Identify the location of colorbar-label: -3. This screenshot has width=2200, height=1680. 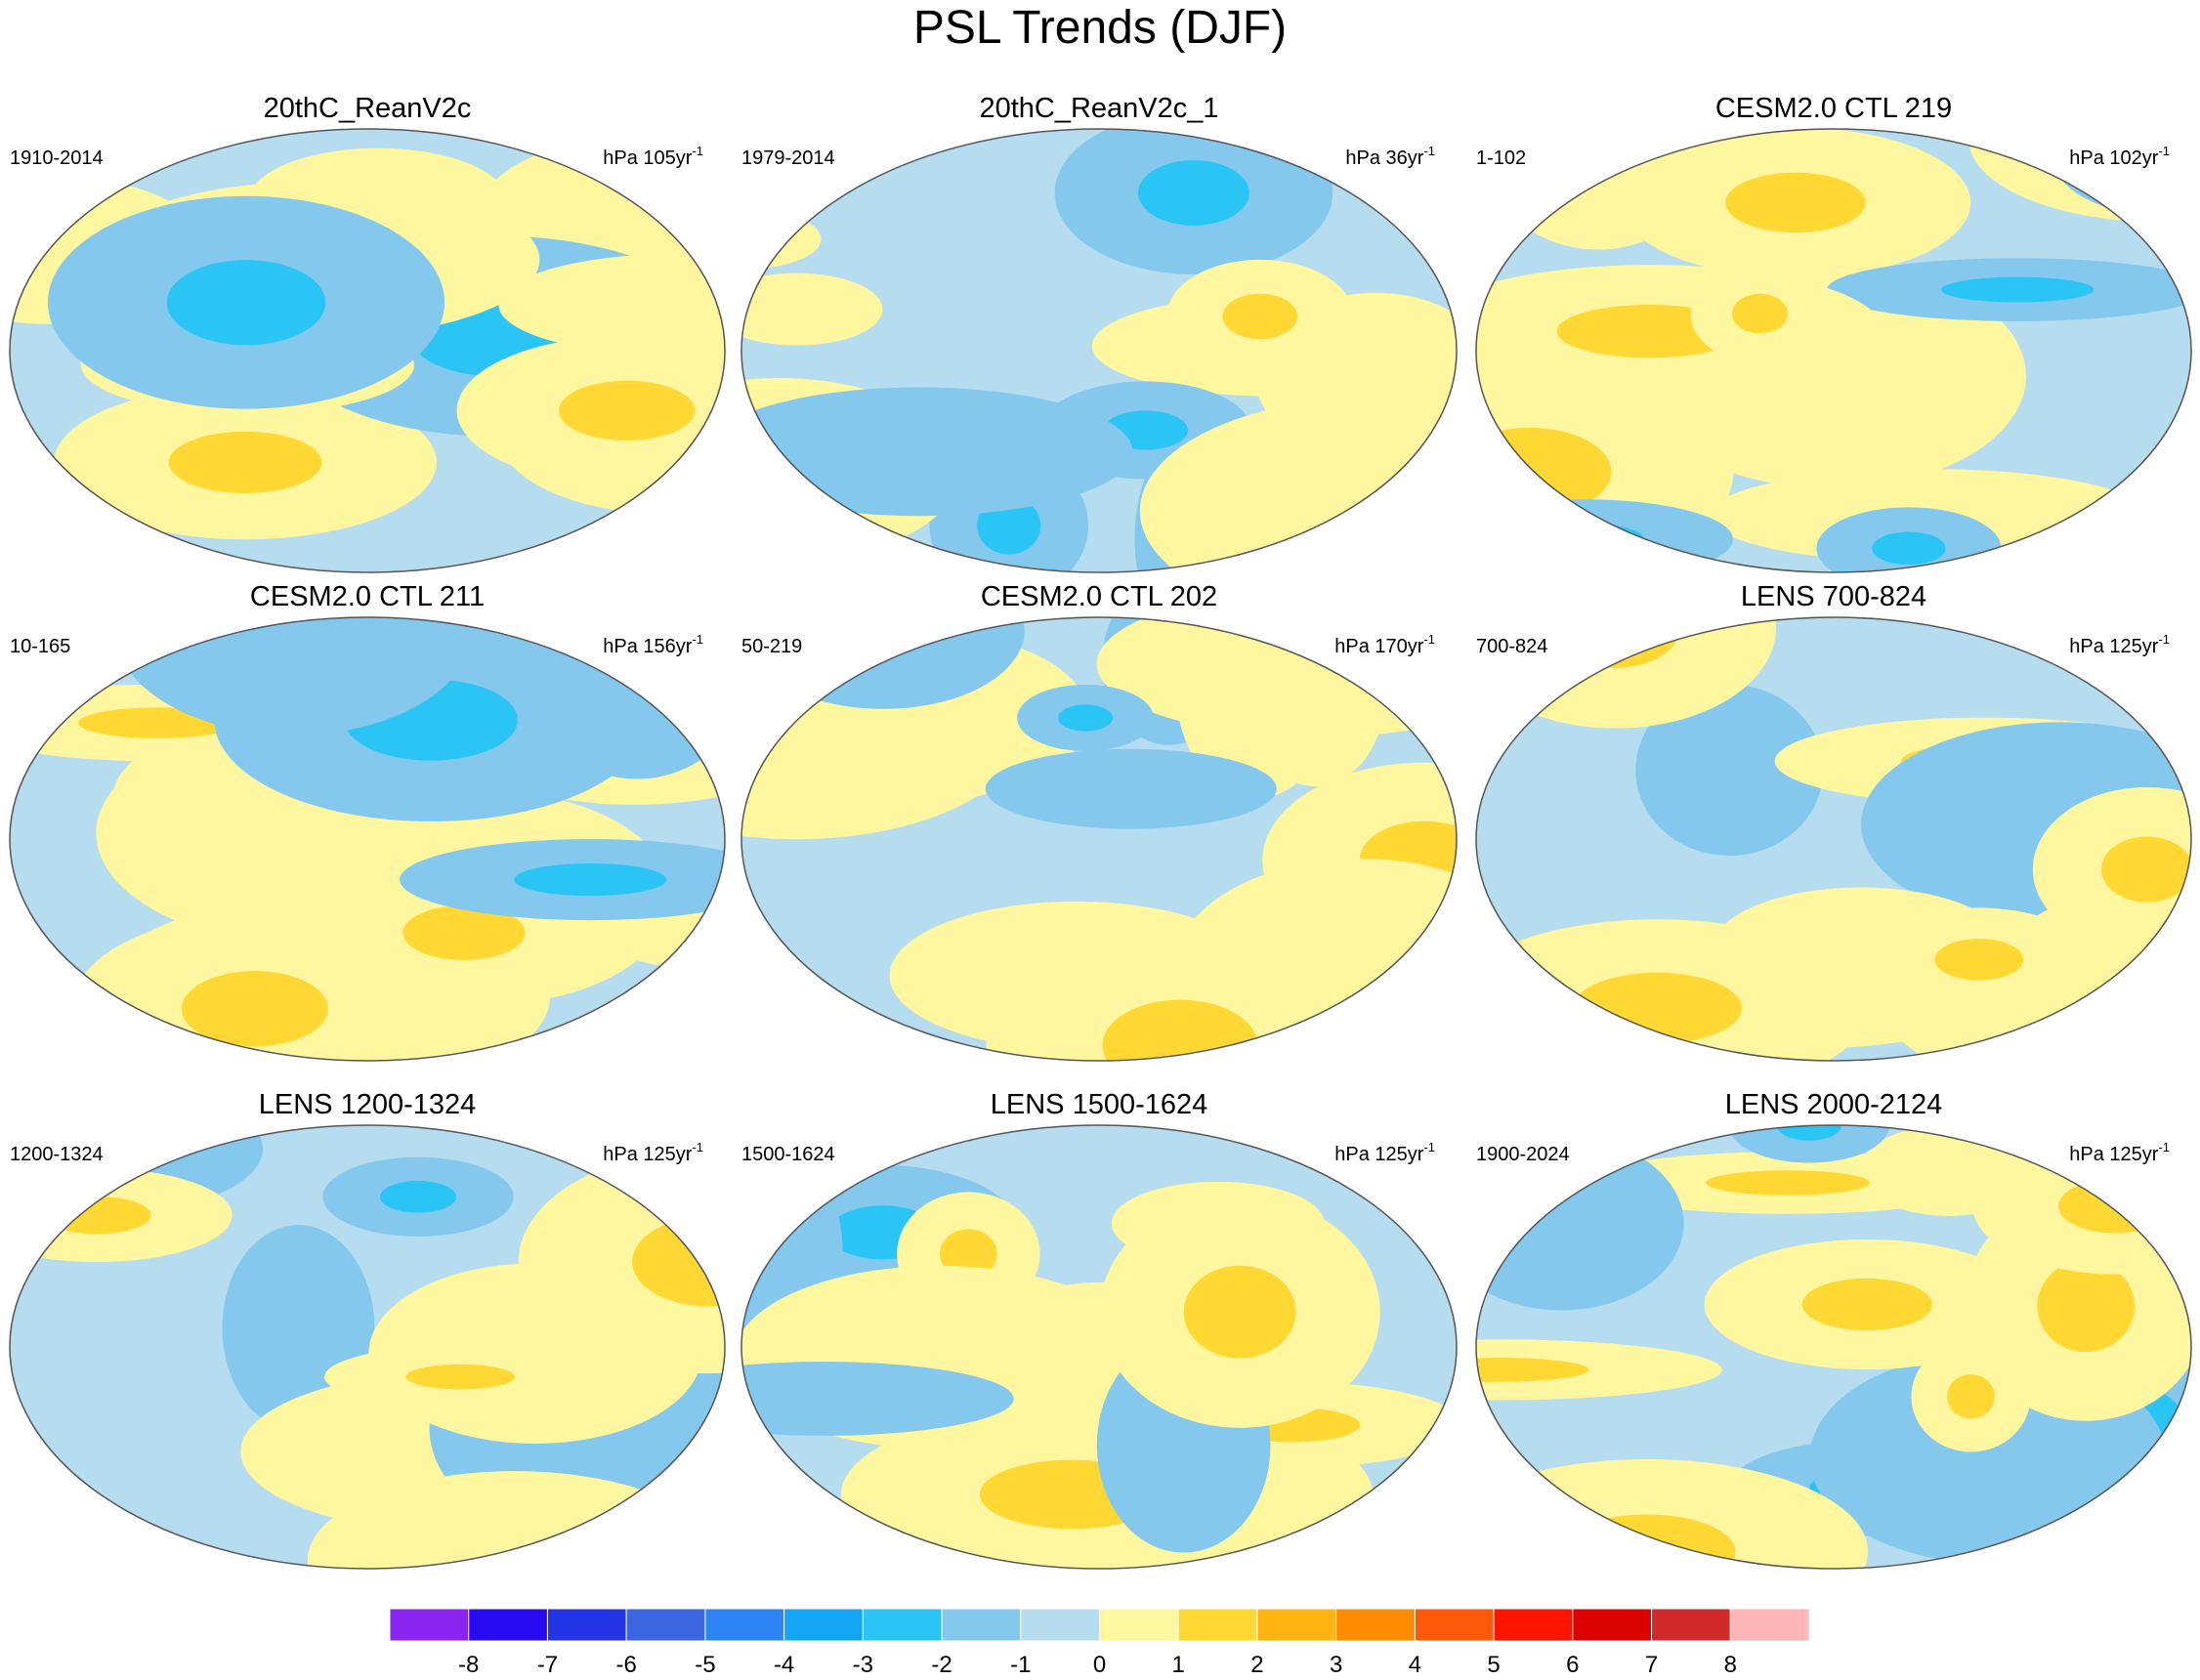
(863, 1665).